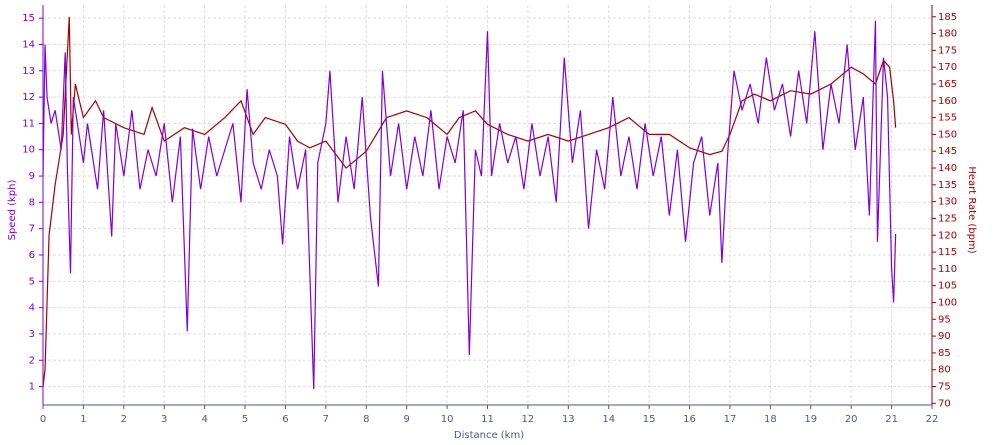 Image resolution: width=993 pixels, height=445 pixels. Describe the element at coordinates (406, 419) in the screenshot. I see `x-tick-label: 9` at that location.